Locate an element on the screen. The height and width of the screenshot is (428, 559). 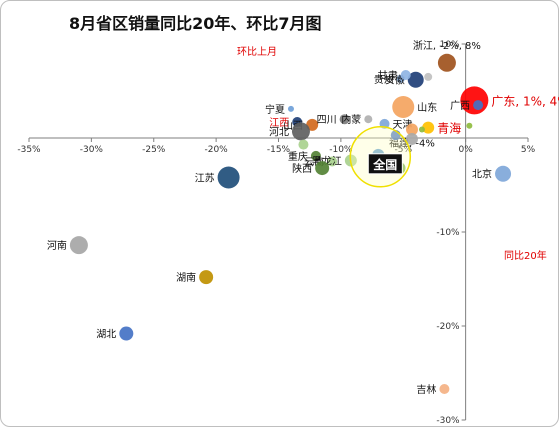
data-point-label: 安徽 is located at coordinates (395, 80).